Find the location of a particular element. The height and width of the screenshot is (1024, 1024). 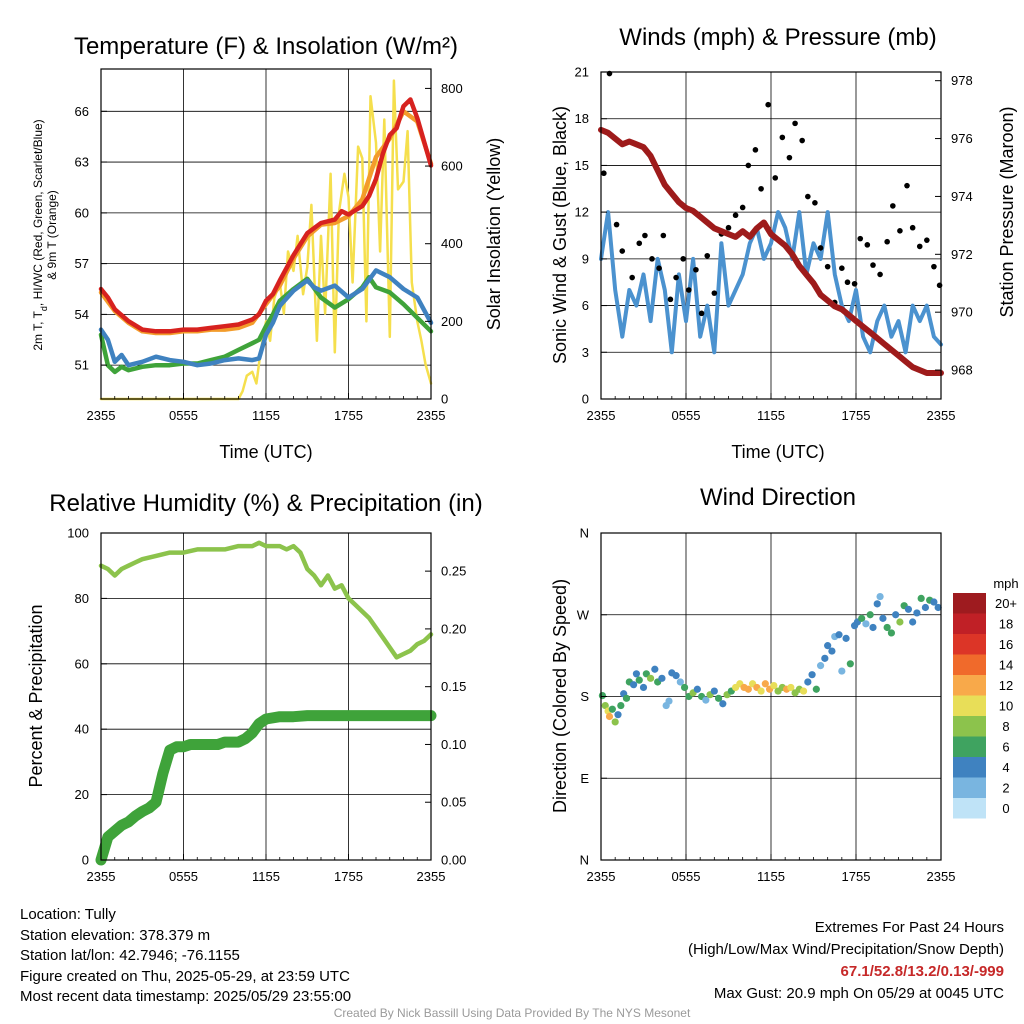

rh-ytick-label-left: 100 is located at coordinates (78, 533).